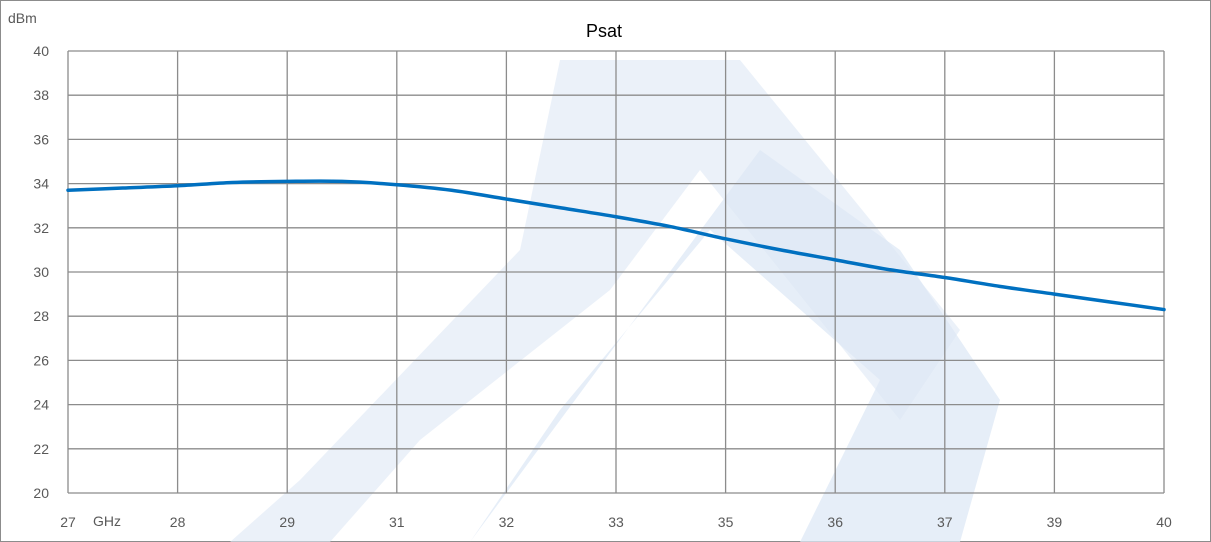 The width and height of the screenshot is (1211, 542). I want to click on x-tick-label: 27, so click(68, 522).